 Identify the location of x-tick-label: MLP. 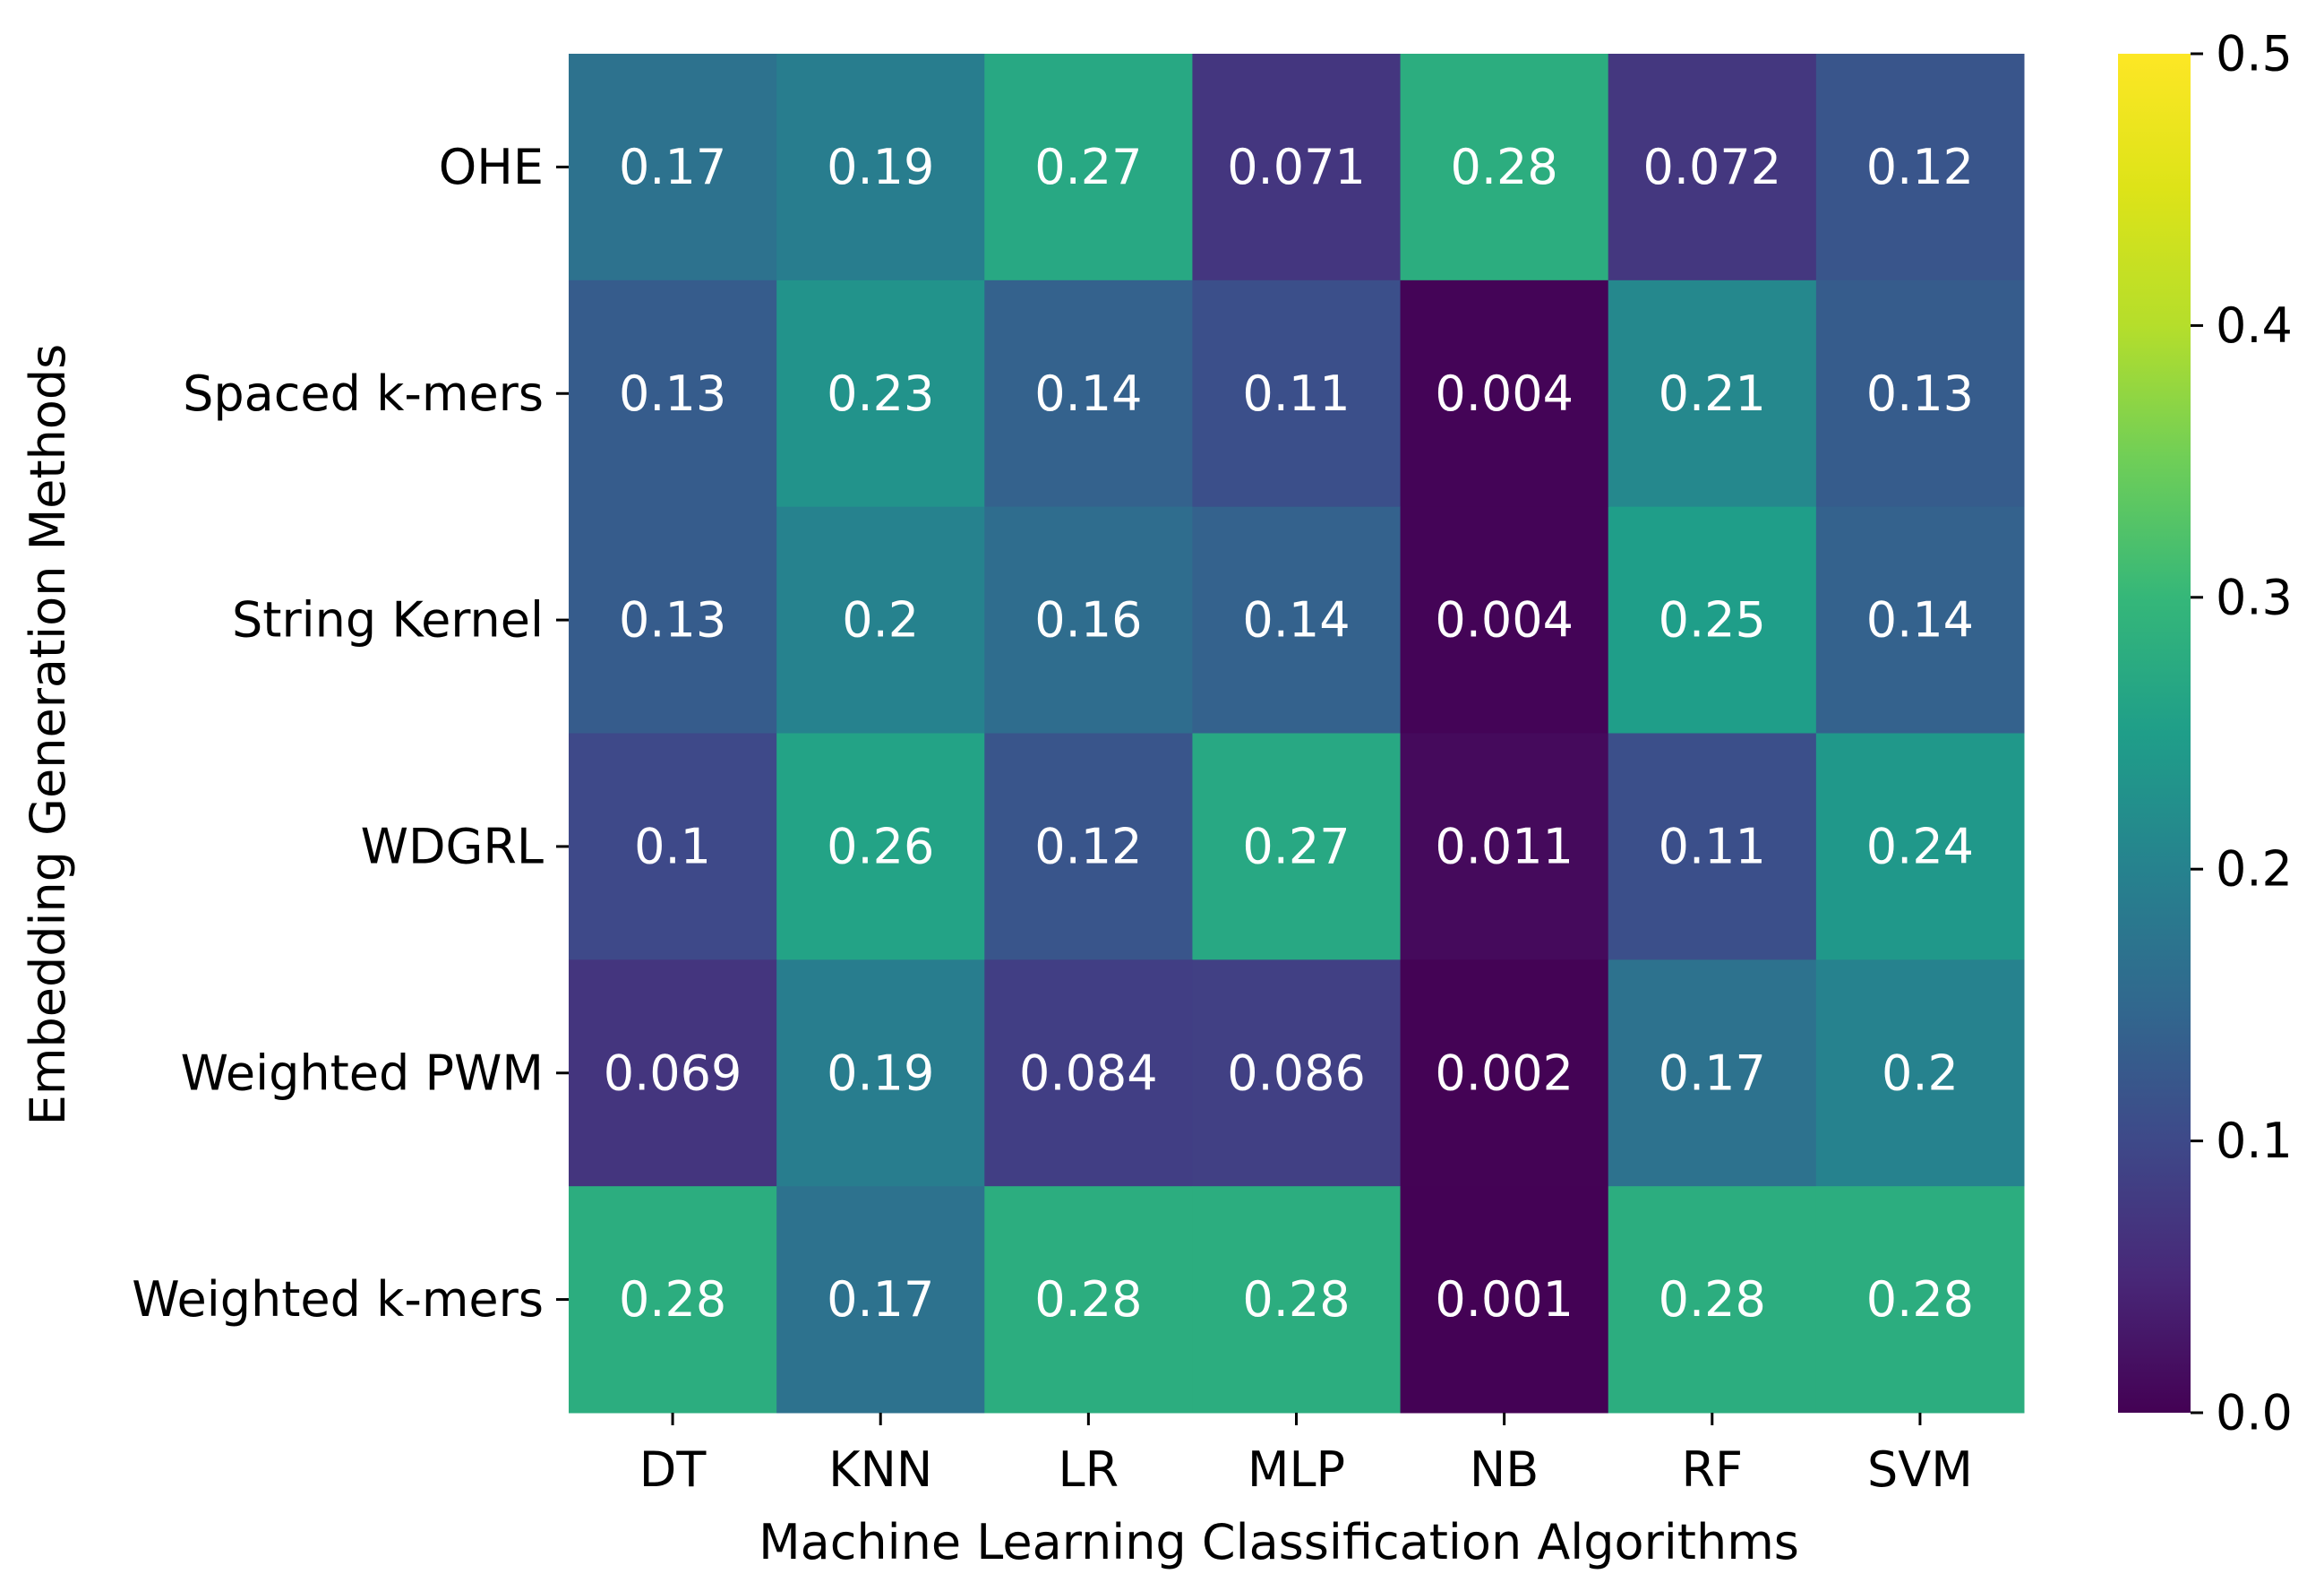
(1296, 1469).